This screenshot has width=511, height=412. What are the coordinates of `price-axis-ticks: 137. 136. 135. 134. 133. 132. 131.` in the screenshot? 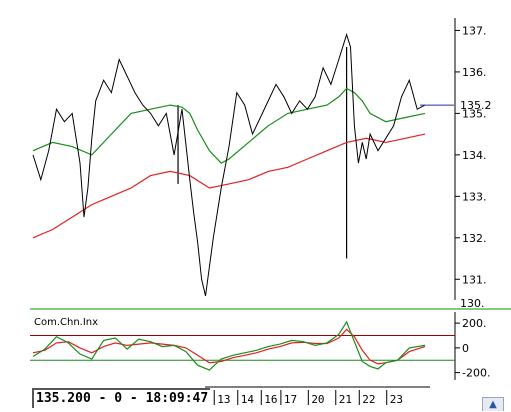 It's located at (471, 155).